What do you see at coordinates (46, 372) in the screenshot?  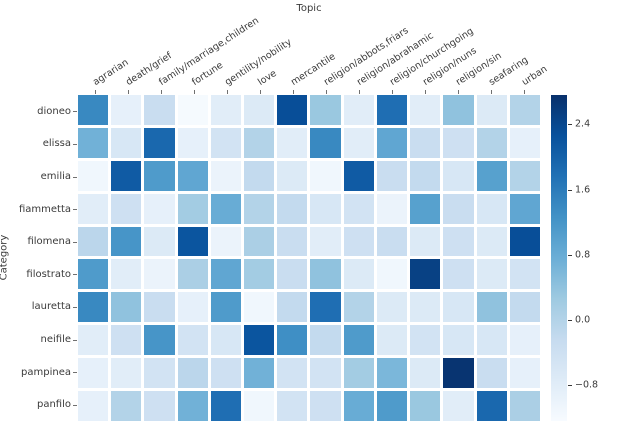 I see `y-tick-label: pampinea` at bounding box center [46, 372].